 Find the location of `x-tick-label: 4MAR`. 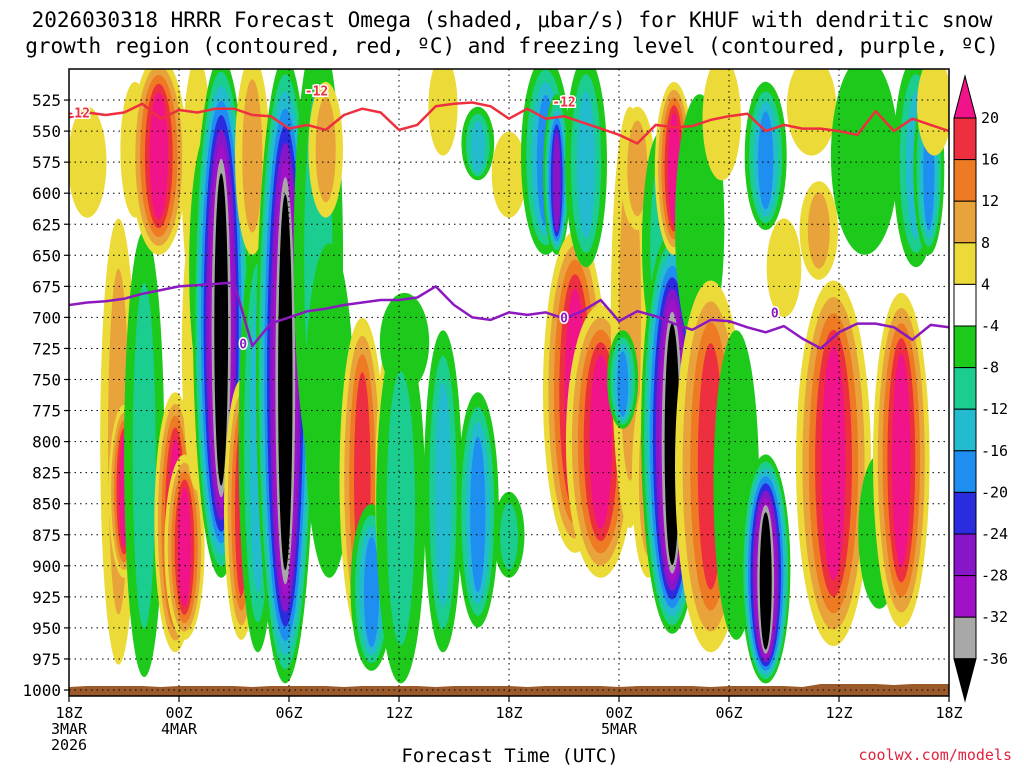

x-tick-label: 4MAR is located at coordinates (179, 729).